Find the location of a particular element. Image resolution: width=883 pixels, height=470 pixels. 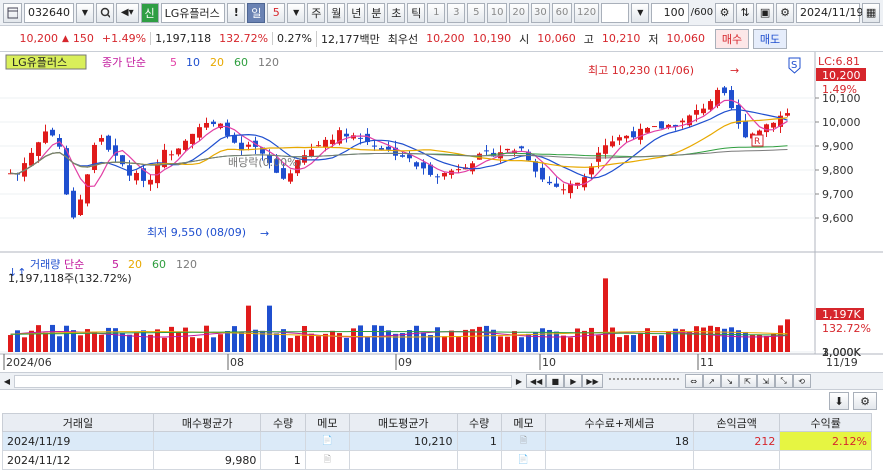

legend-stock-name: LG유플러스 is located at coordinates (39, 62).